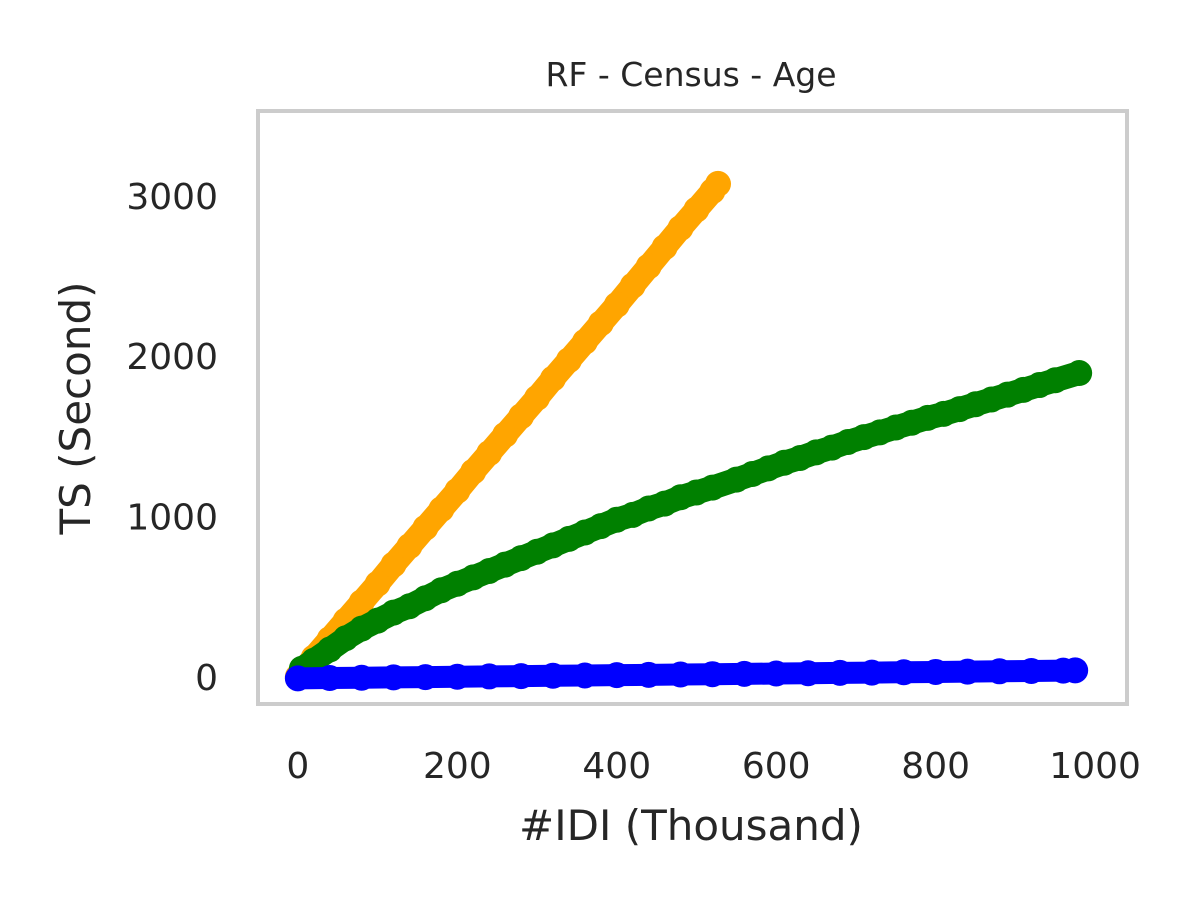  I want to click on y-tick-label: 1000, so click(172, 517).